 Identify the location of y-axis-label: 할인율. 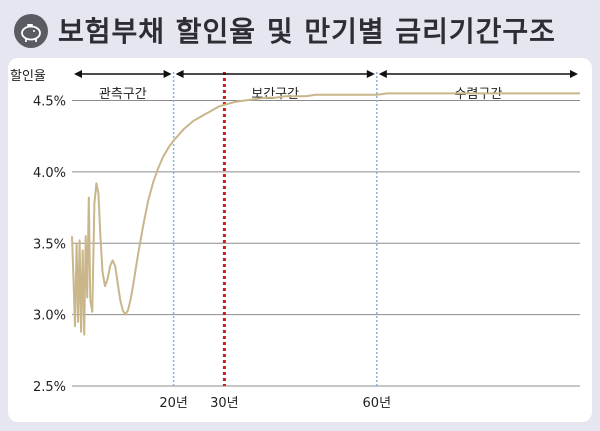
(28, 76).